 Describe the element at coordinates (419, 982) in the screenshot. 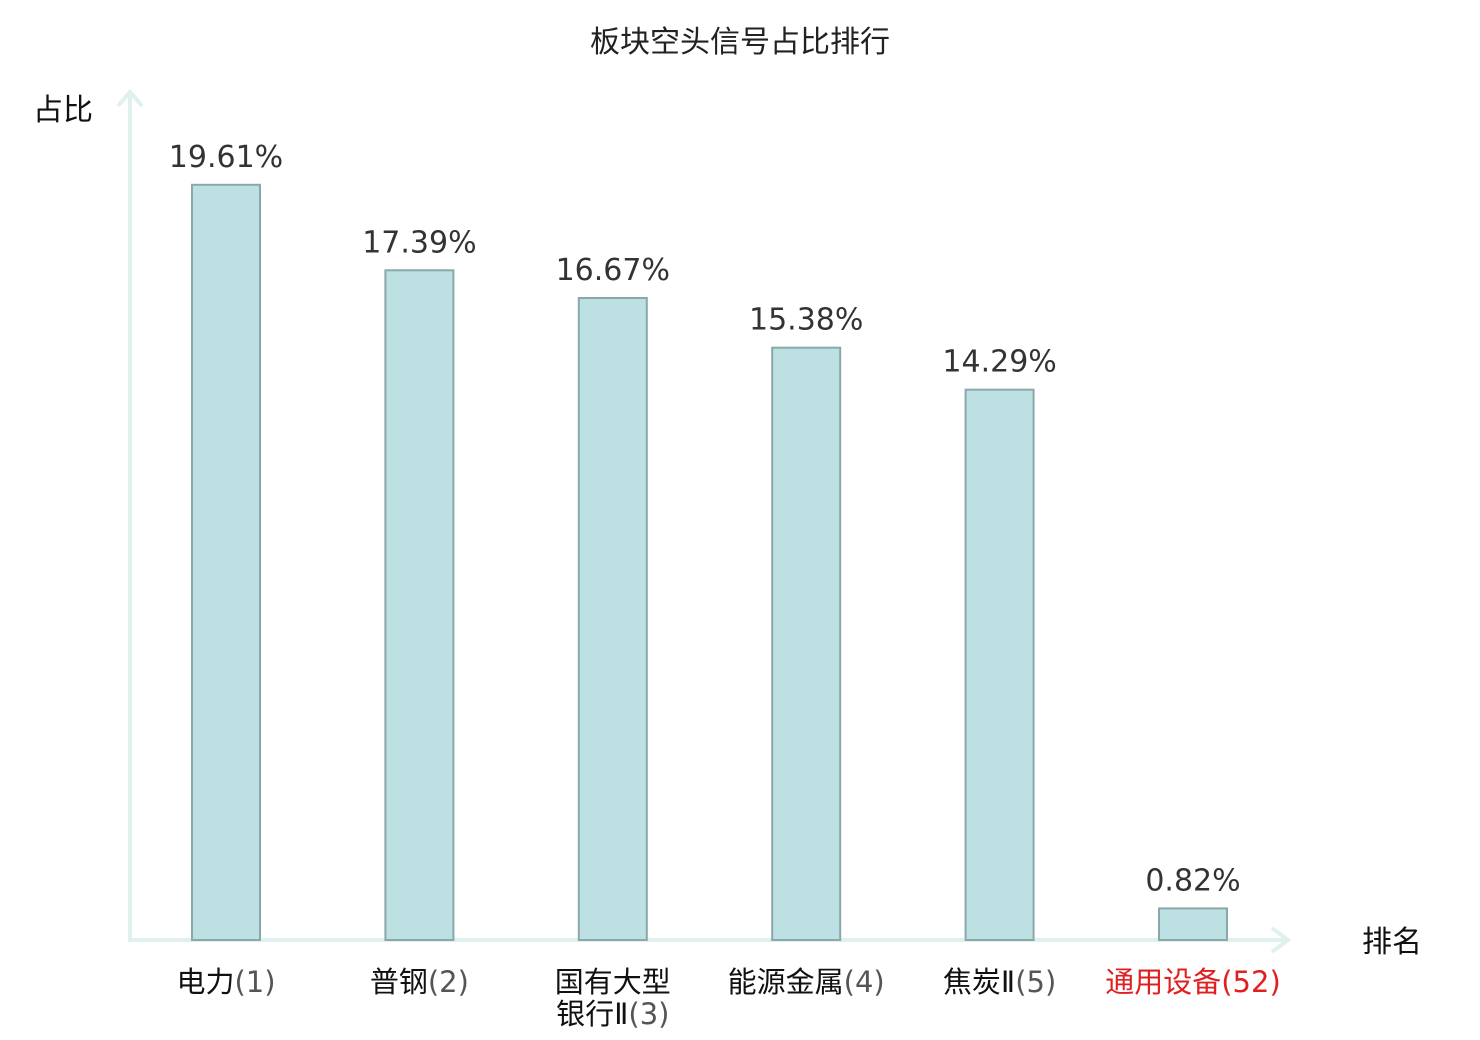

I see `x-tick-label-2: 普钢(2)` at that location.